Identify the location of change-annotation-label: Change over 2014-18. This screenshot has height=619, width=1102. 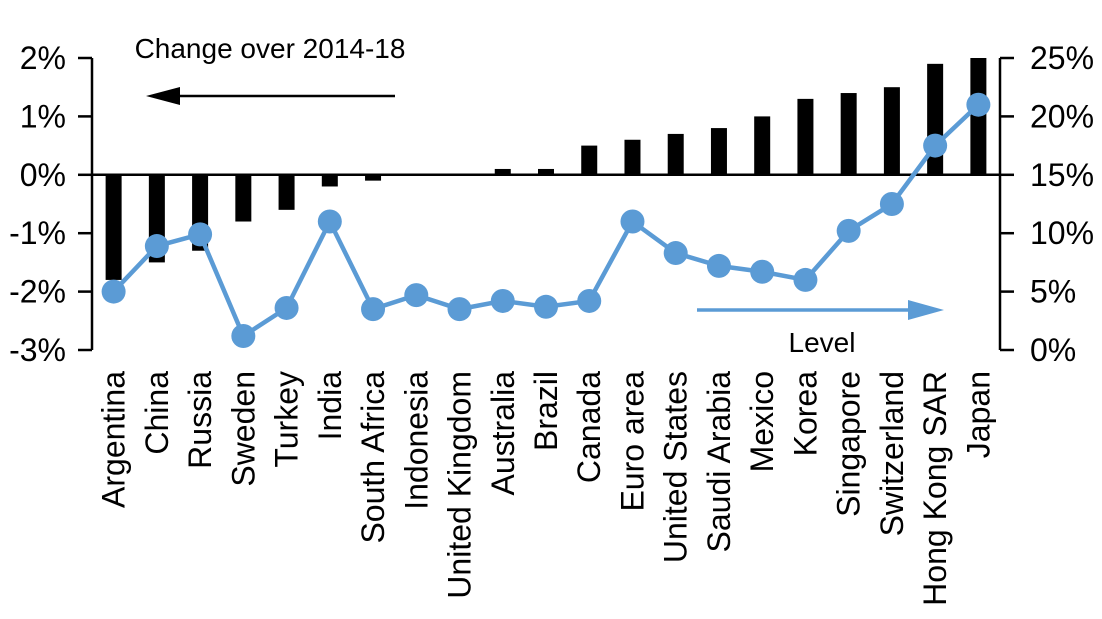
(270, 48).